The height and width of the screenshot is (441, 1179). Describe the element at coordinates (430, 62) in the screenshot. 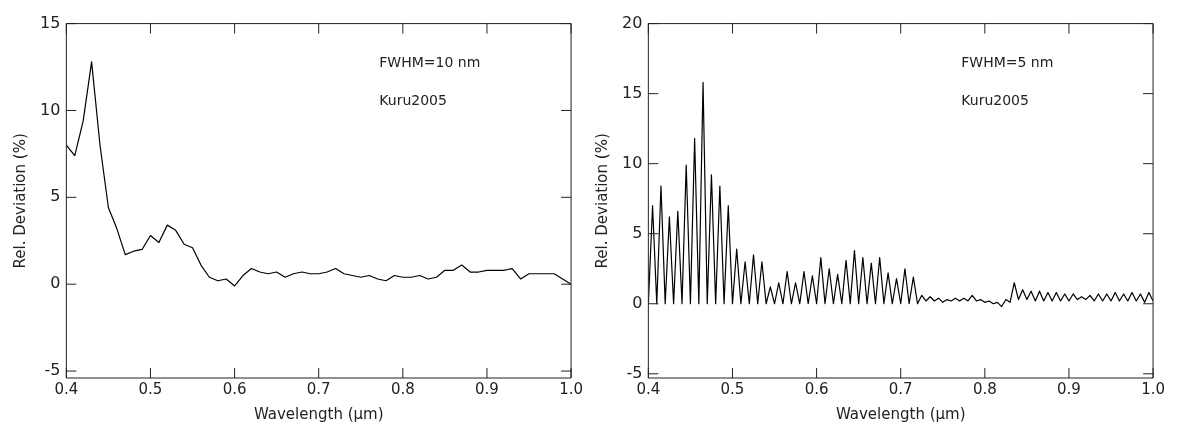

I see `annotation: FWHM=10 nm` at that location.